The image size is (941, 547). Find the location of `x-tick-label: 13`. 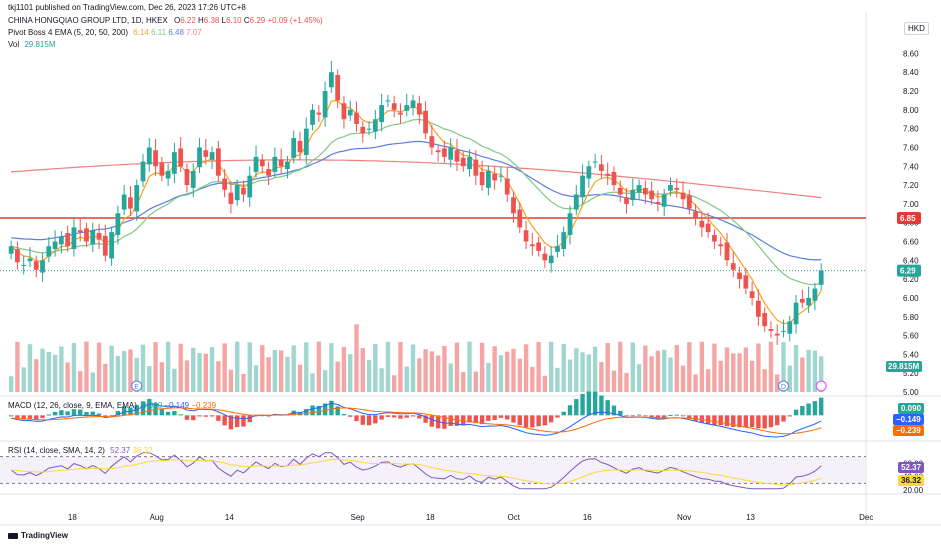

x-tick-label: 13 is located at coordinates (750, 517).